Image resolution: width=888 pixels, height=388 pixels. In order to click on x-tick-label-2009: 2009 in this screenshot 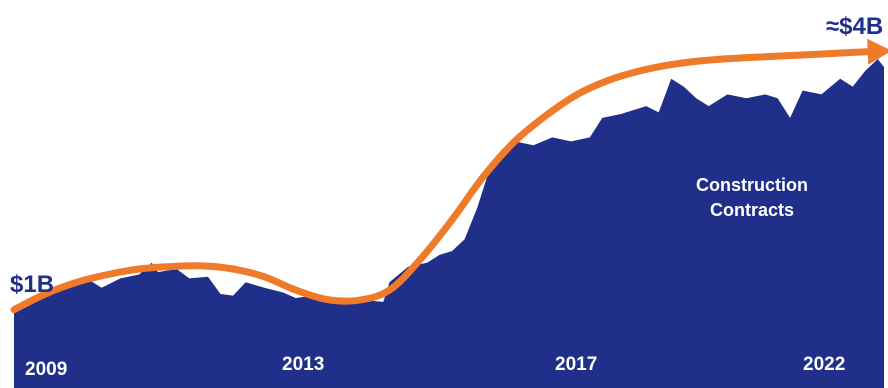, I will do `click(46, 369)`.